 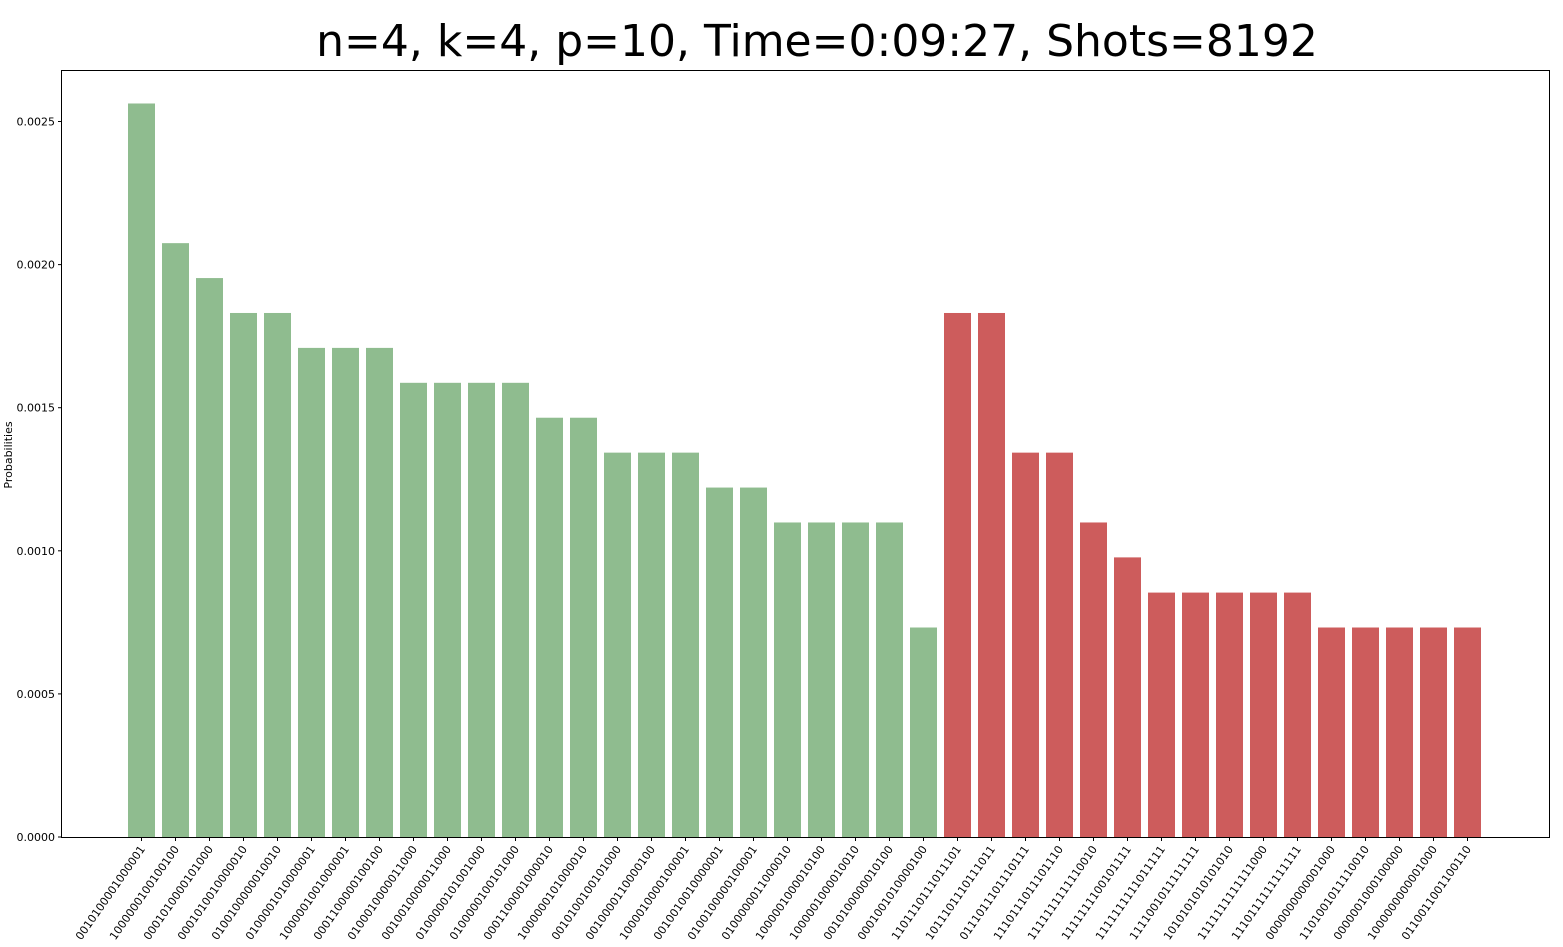 I want to click on y-tick-label: 0.0015, so click(x=36, y=408).